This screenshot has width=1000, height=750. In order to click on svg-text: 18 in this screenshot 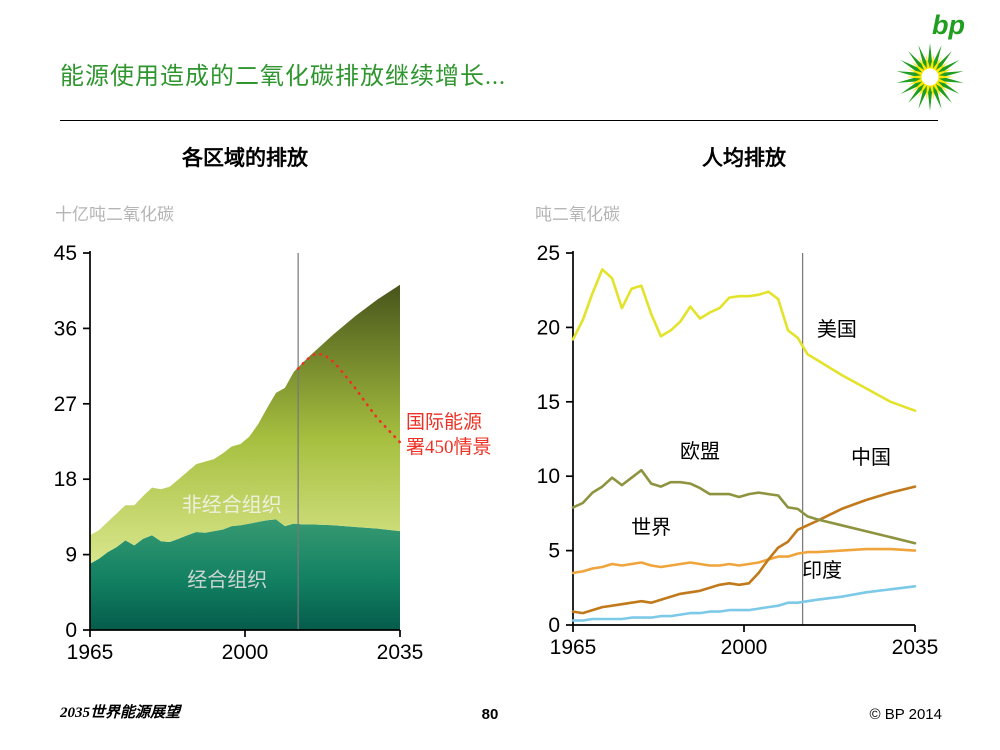, I will do `click(65, 479)`.